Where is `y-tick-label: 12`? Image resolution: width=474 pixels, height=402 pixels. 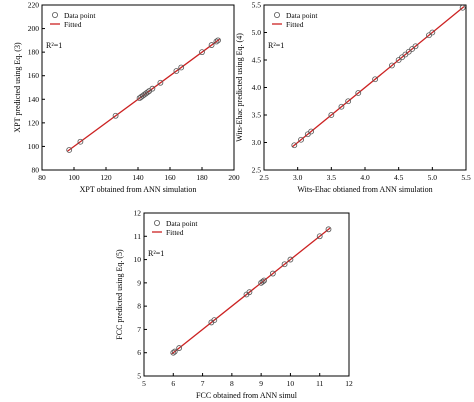 y-tick-label: 12 is located at coordinates (138, 213).